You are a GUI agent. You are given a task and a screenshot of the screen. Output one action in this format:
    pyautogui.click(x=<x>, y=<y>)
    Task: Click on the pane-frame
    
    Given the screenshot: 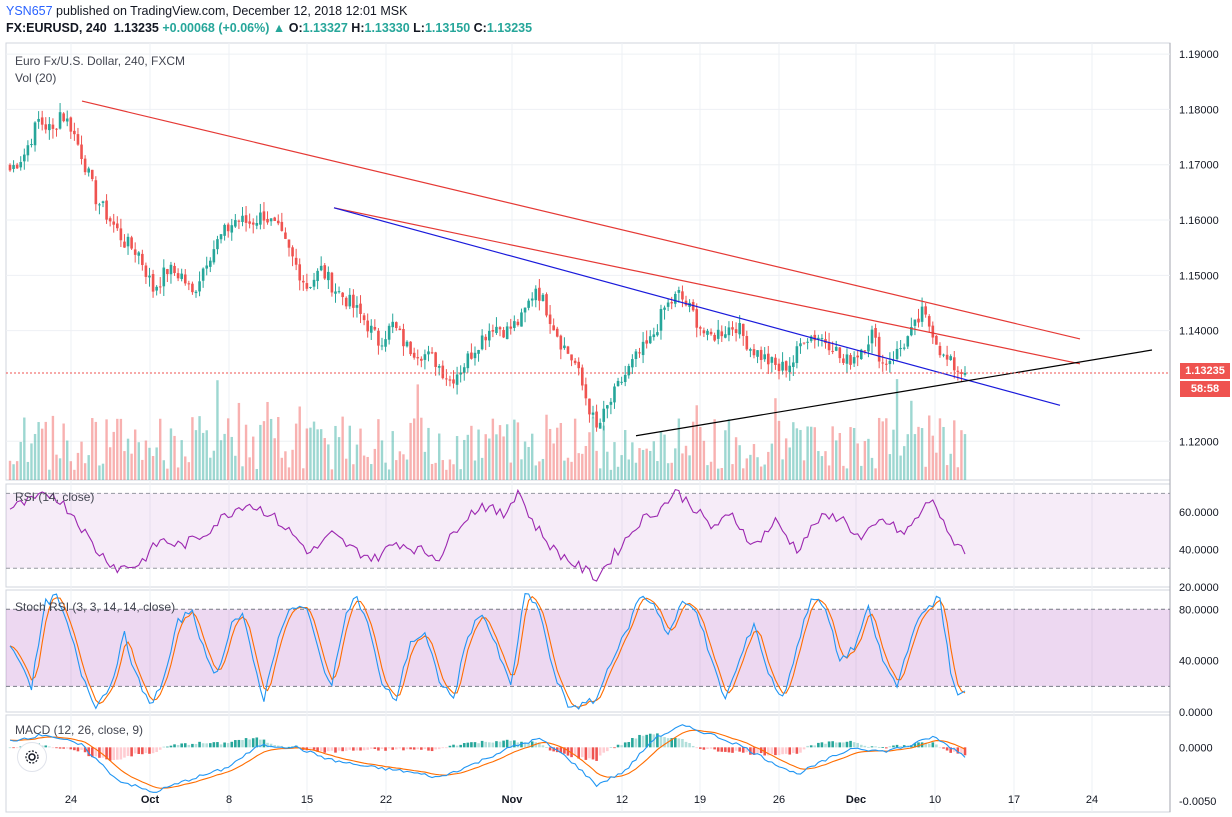 What is the action you would take?
    pyautogui.click(x=588, y=763)
    